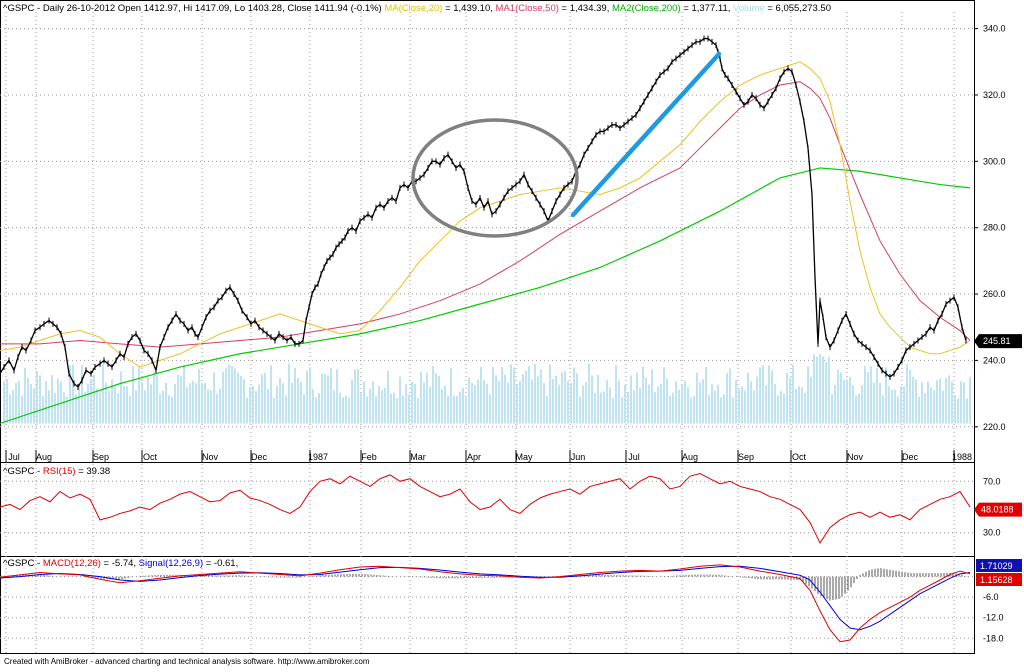 The width and height of the screenshot is (1024, 672). What do you see at coordinates (578, 457) in the screenshot?
I see `month-label-jun: Jun` at bounding box center [578, 457].